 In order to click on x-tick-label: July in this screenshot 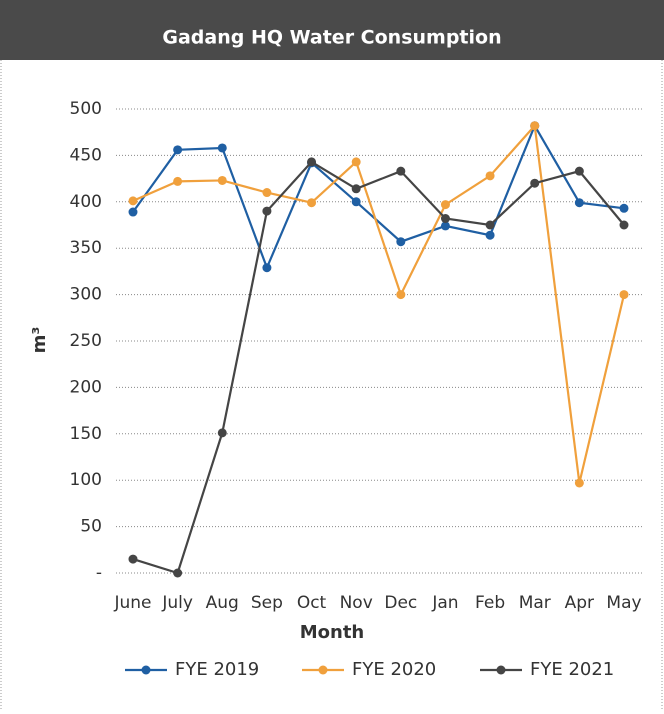, I will do `click(177, 603)`.